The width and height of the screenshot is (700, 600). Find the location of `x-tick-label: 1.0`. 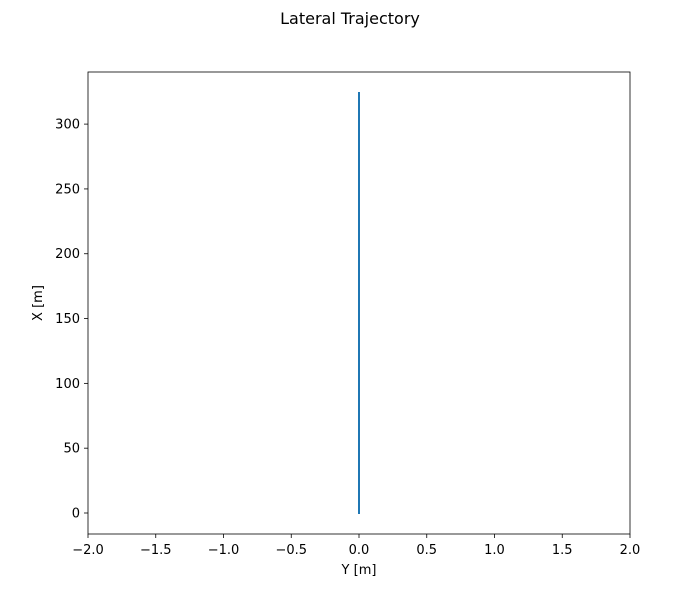

x-tick-label: 1.0 is located at coordinates (494, 550).